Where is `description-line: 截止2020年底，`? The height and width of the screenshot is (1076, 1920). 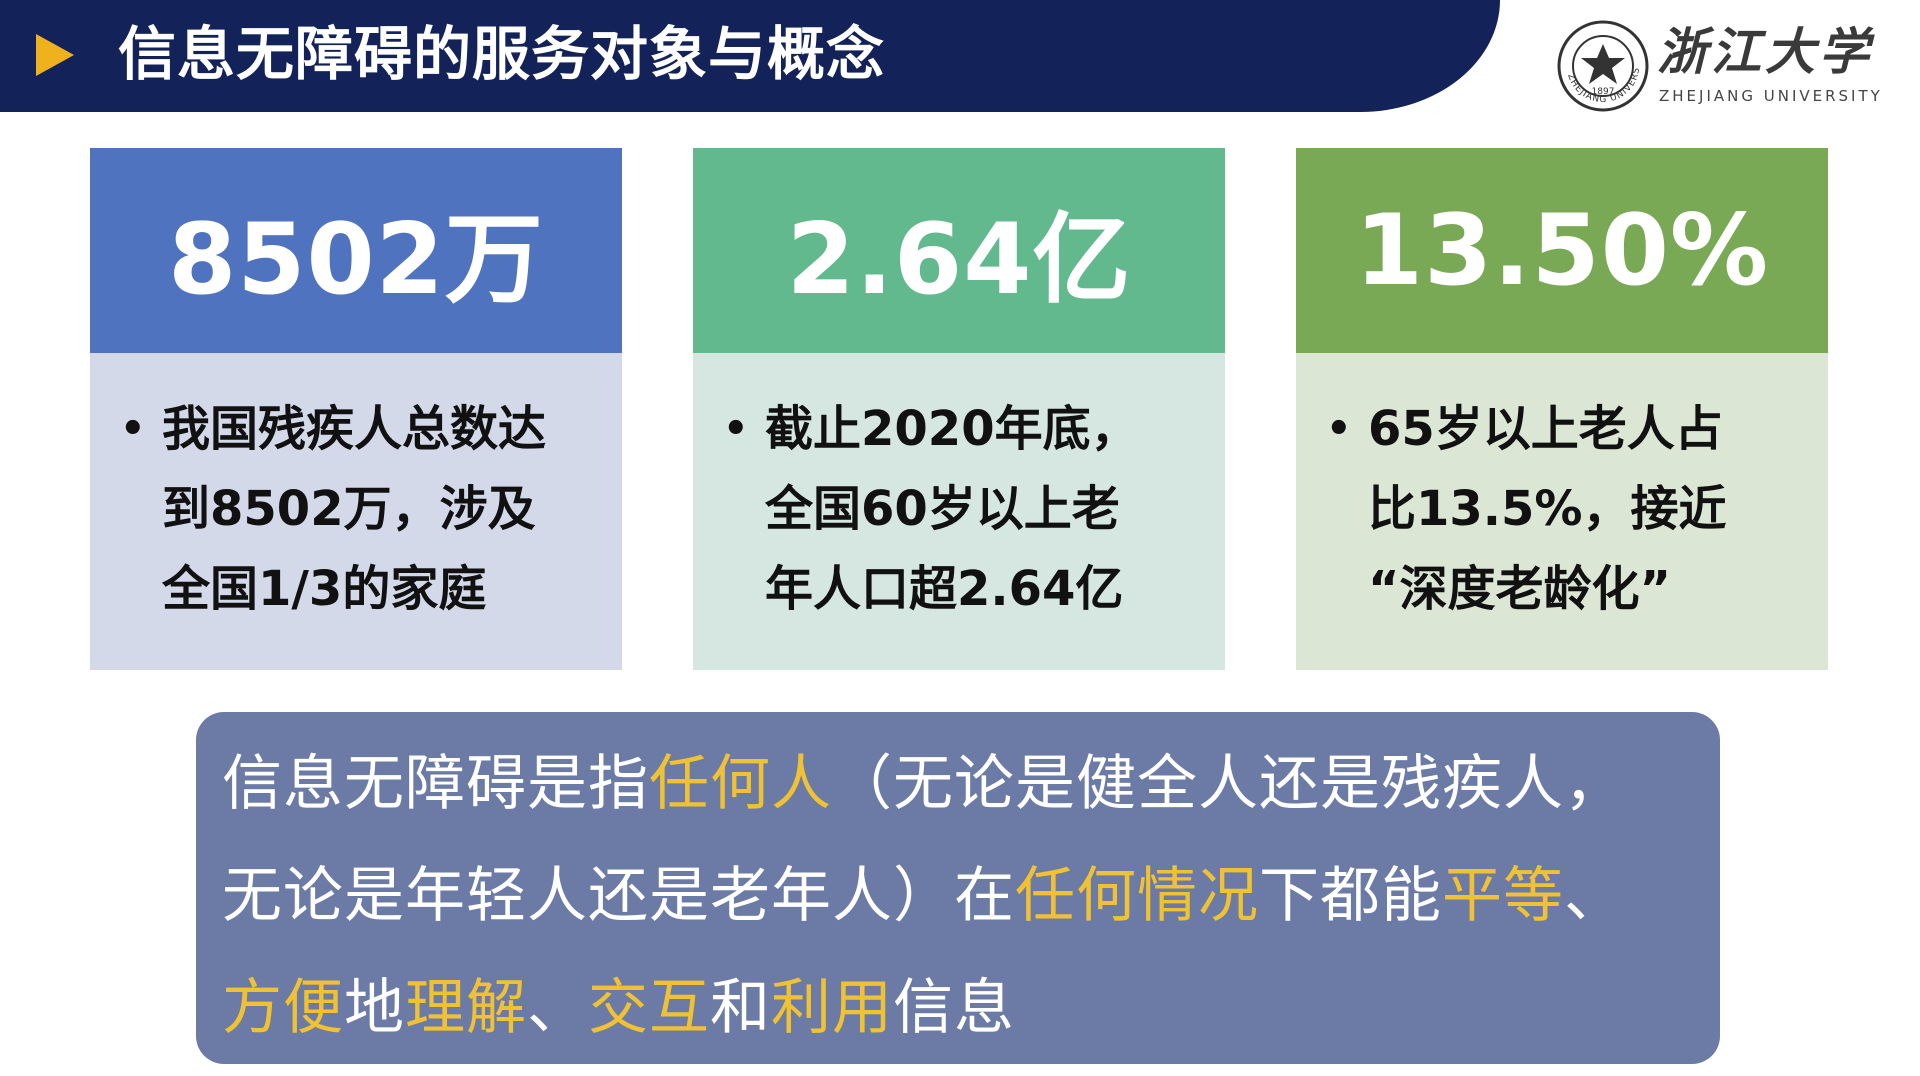 description-line: 截止2020年底， is located at coordinates (985, 429).